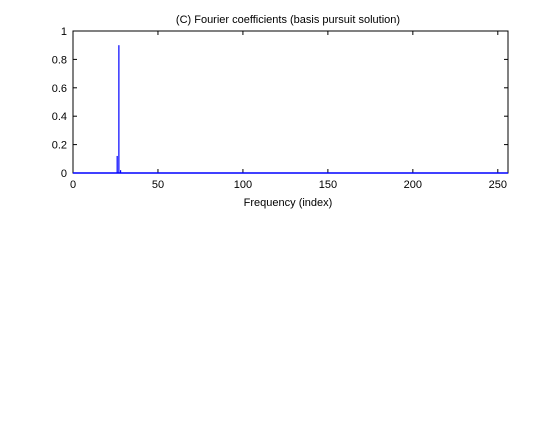  I want to click on x-tick-label: 150, so click(328, 185).